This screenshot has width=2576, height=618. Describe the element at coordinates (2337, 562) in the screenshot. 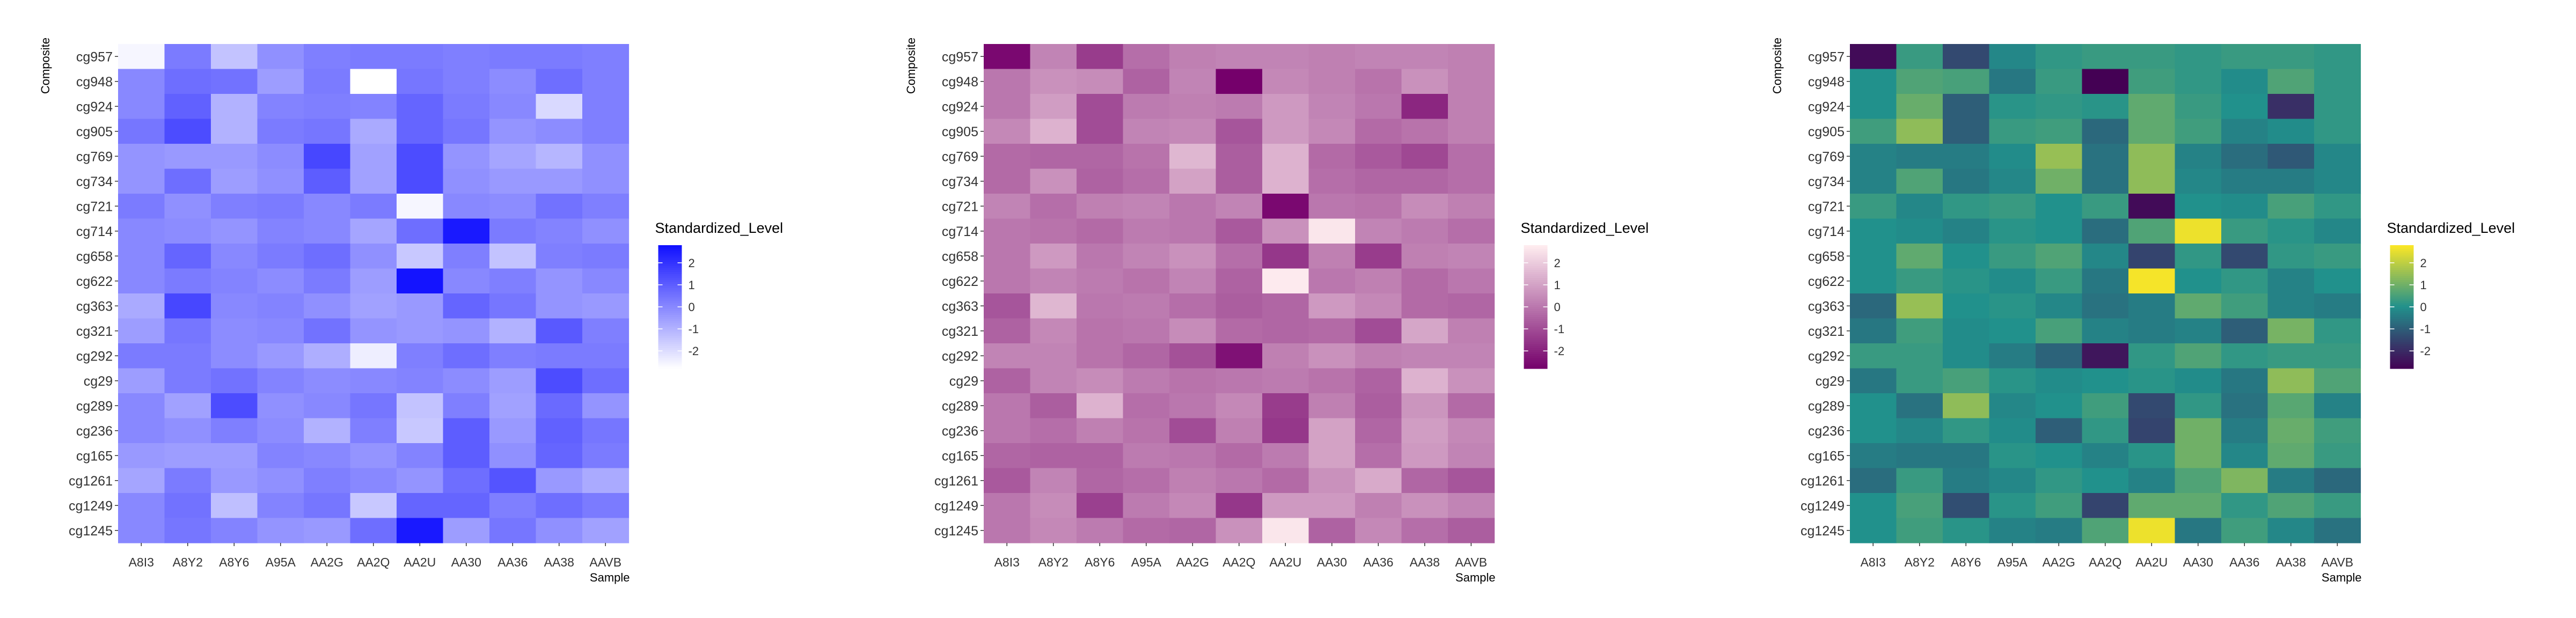

I see `x-tick-label: AAVB` at that location.